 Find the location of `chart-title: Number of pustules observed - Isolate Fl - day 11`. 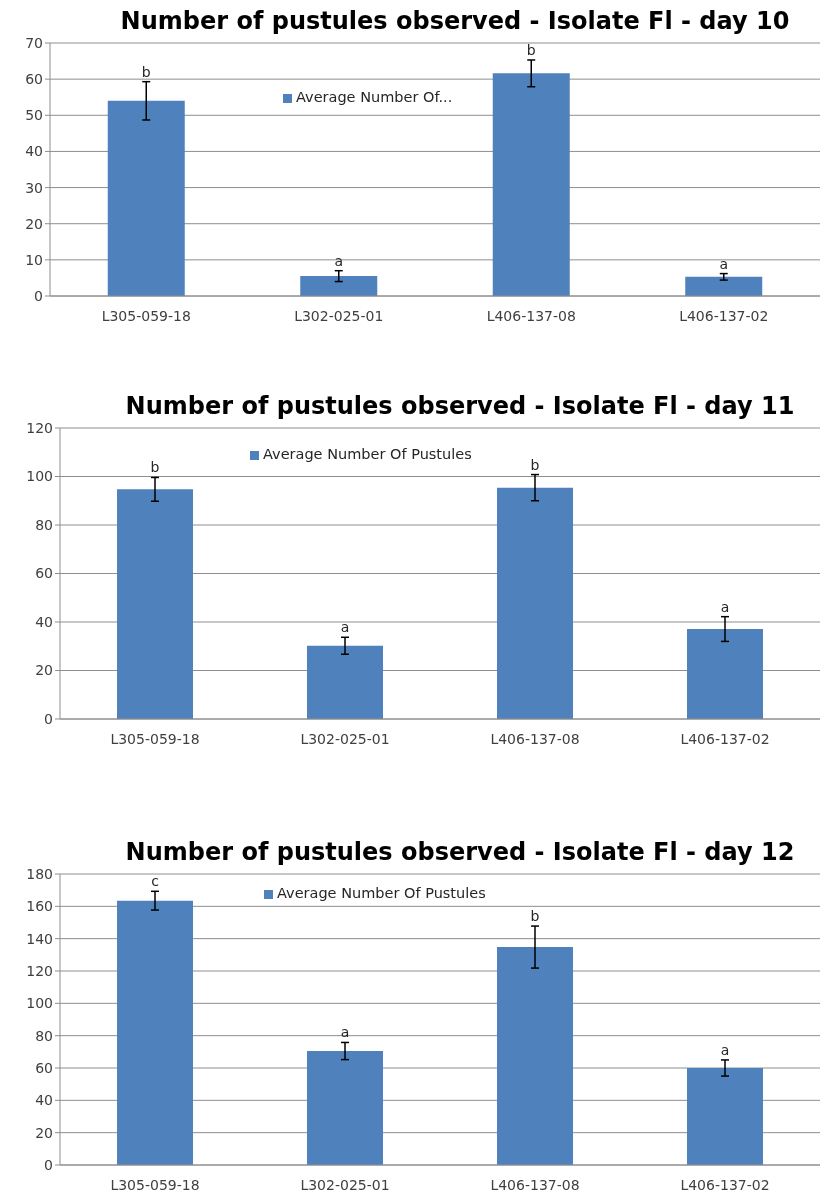

chart-title: Number of pustules observed - Isolate Fl - day 11 is located at coordinates (460, 406).